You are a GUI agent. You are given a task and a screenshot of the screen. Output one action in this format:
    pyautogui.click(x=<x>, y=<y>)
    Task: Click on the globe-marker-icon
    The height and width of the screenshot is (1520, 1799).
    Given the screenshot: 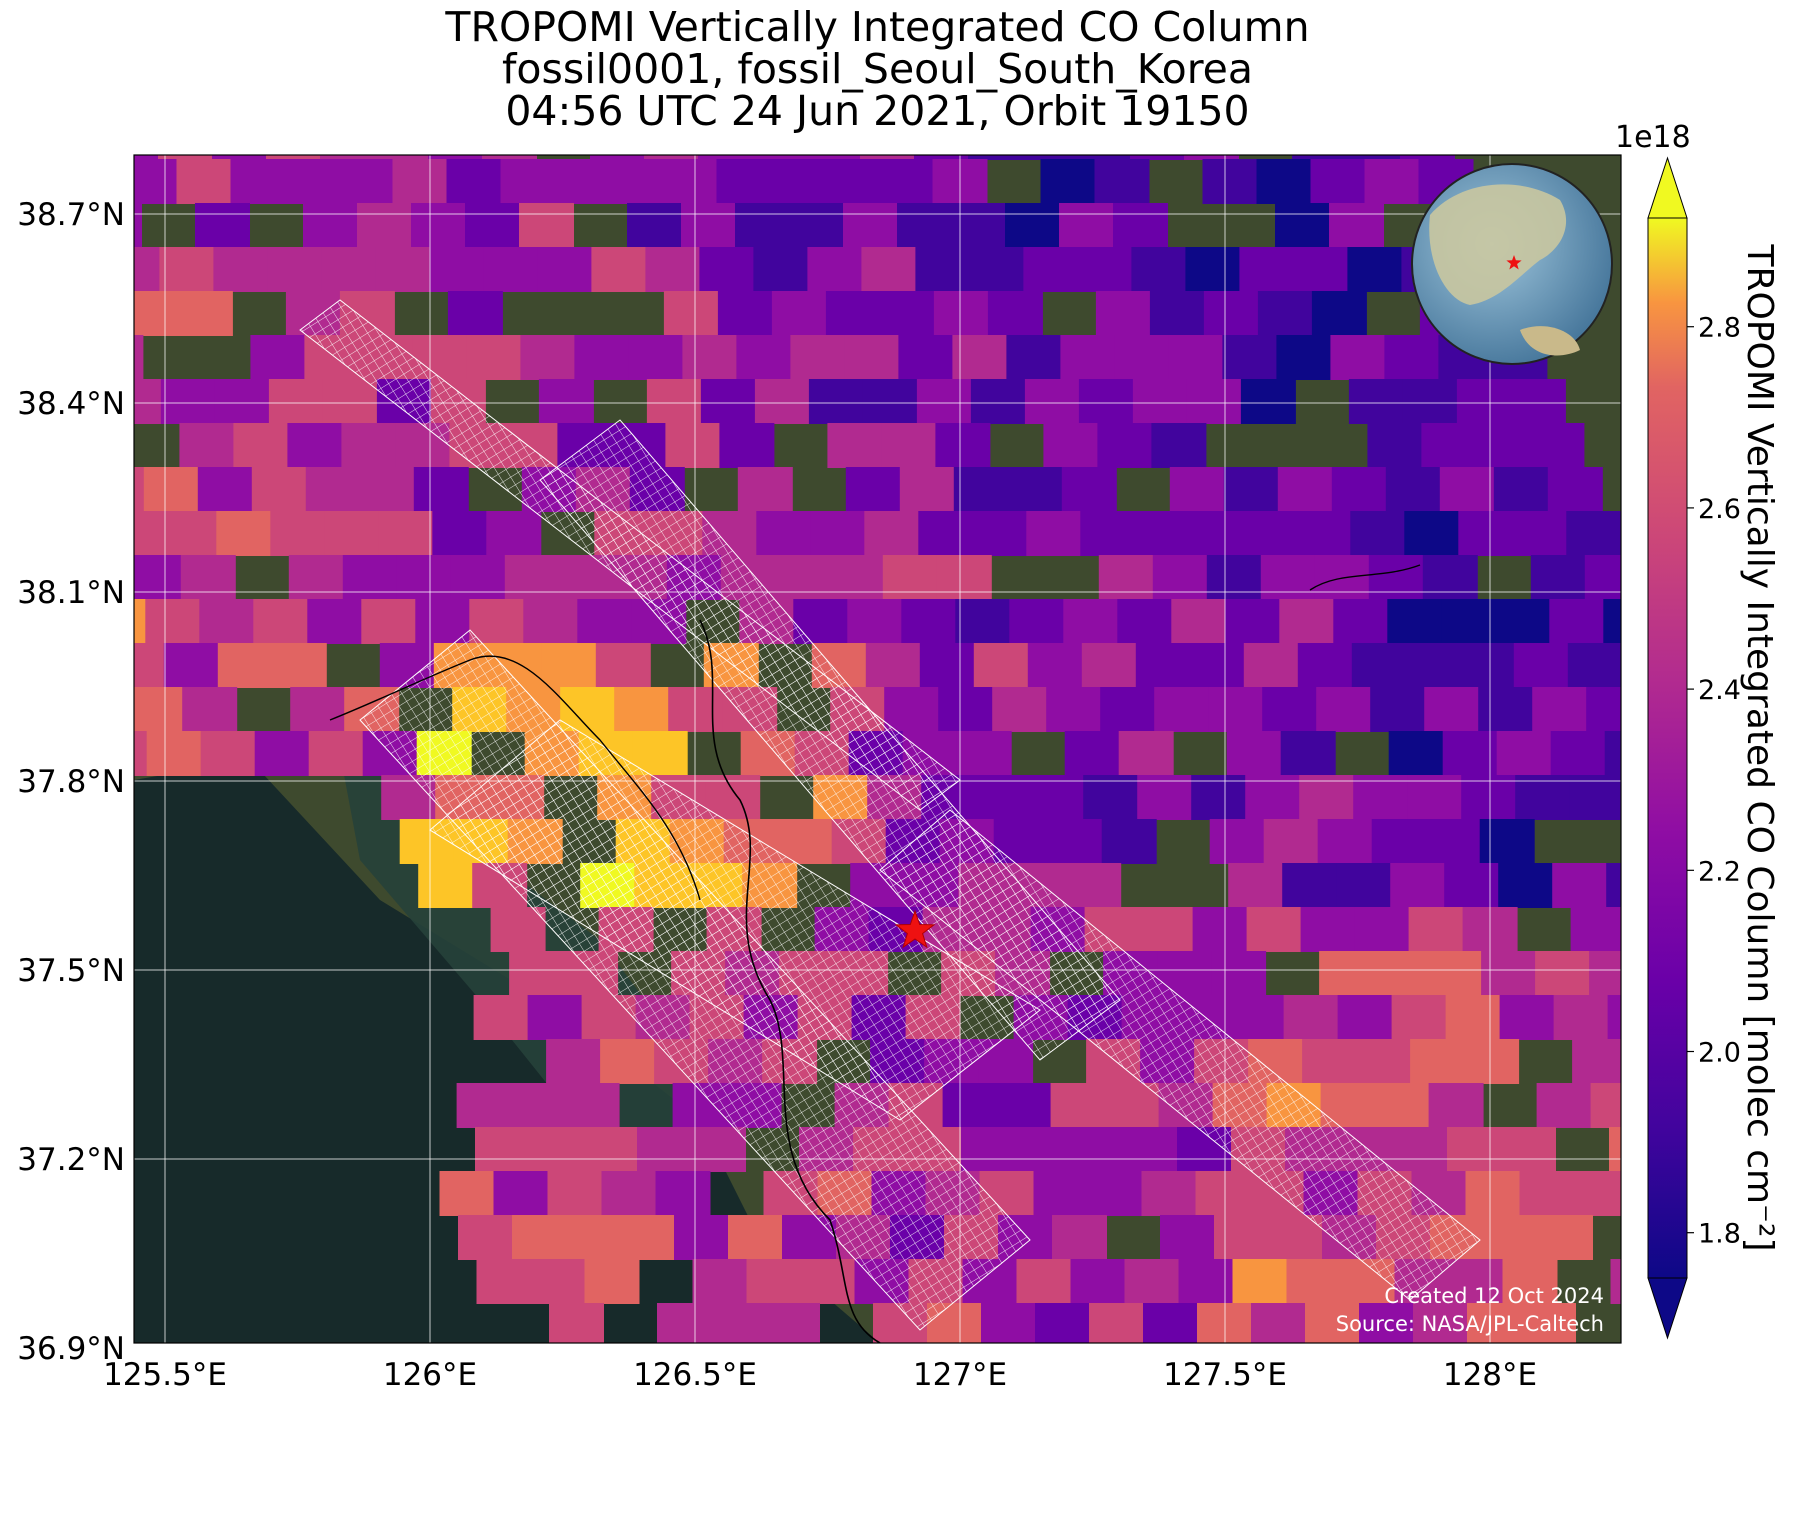 What is the action you would take?
    pyautogui.click(x=1514, y=262)
    